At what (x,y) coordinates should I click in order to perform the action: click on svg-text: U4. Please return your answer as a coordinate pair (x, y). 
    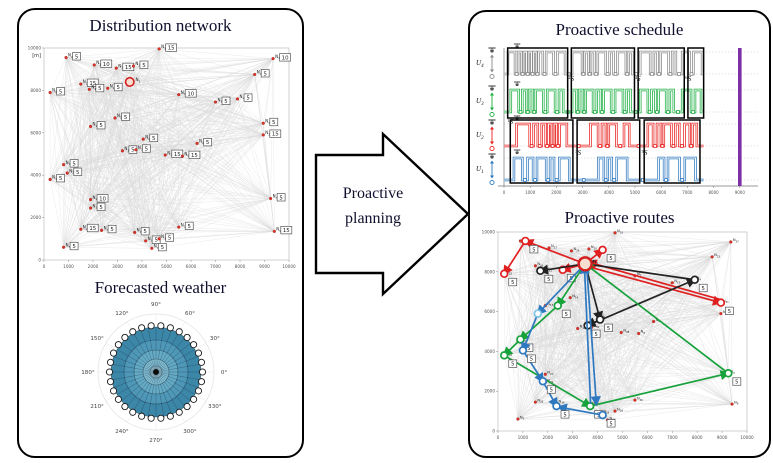
    Looking at the image, I should click on (480, 64).